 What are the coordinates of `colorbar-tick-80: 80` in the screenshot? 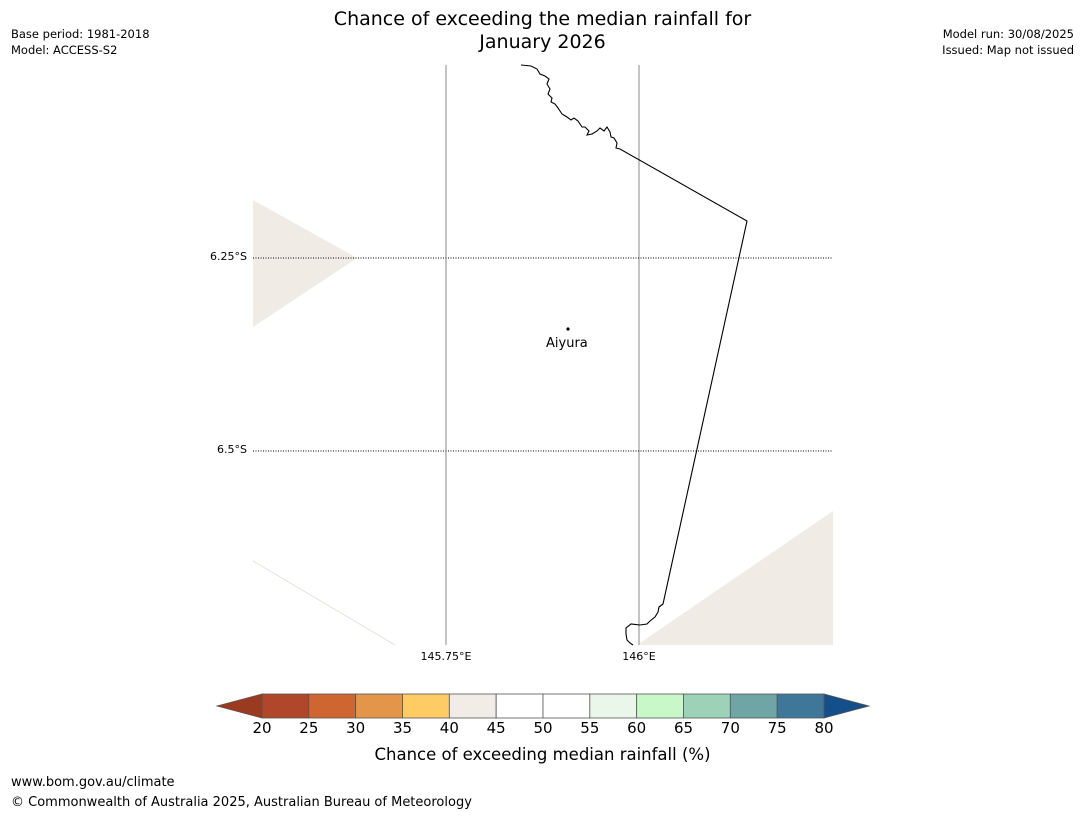 It's located at (824, 728).